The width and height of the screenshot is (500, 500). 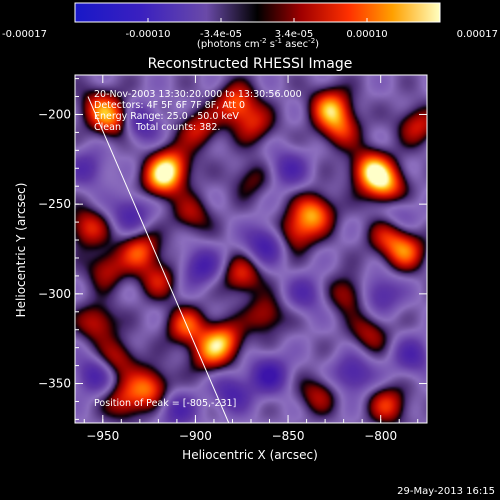 I want to click on colorbar-tick-label: -3.4e-05, so click(x=221, y=34).